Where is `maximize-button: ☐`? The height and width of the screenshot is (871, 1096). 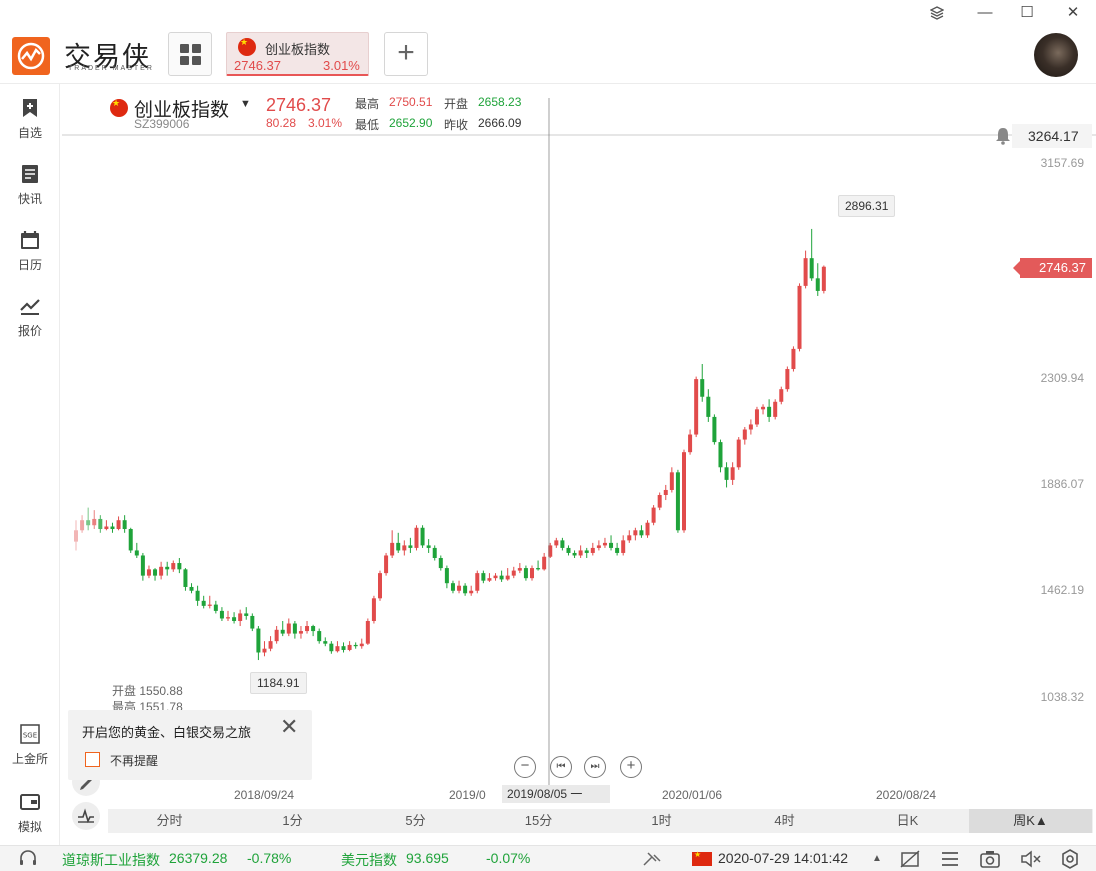 maximize-button: ☐ is located at coordinates (1027, 12).